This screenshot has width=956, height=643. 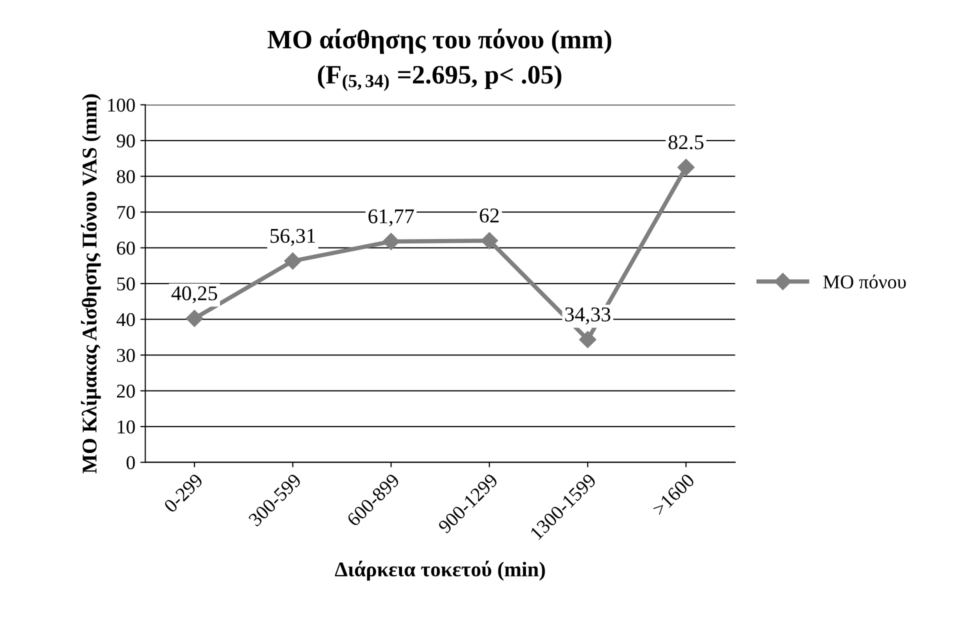 I want to click on y-tick-label: 30, so click(x=126, y=355).